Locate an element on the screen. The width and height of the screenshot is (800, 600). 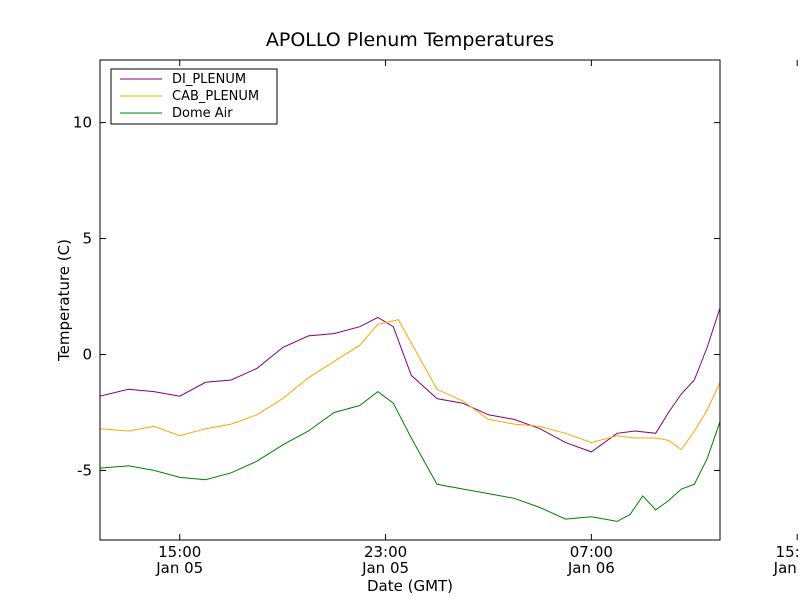
legend-label-cab-plenum: CAB_PLENUM is located at coordinates (215, 96).